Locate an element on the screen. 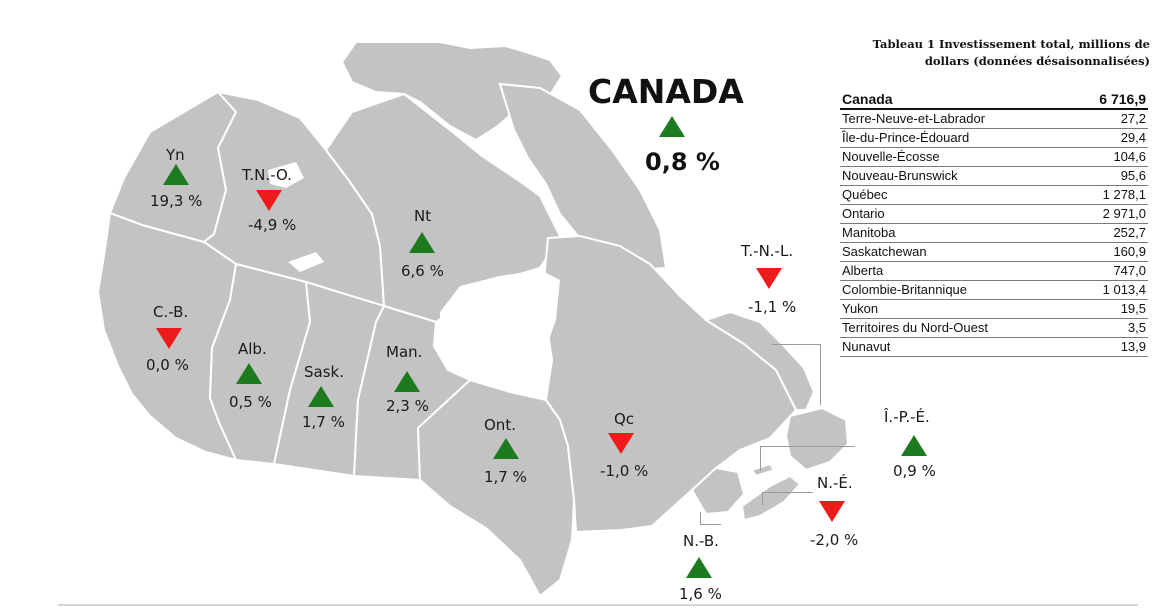 This screenshot has height=609, width=1157. row-name: Ontario is located at coordinates (955, 214).